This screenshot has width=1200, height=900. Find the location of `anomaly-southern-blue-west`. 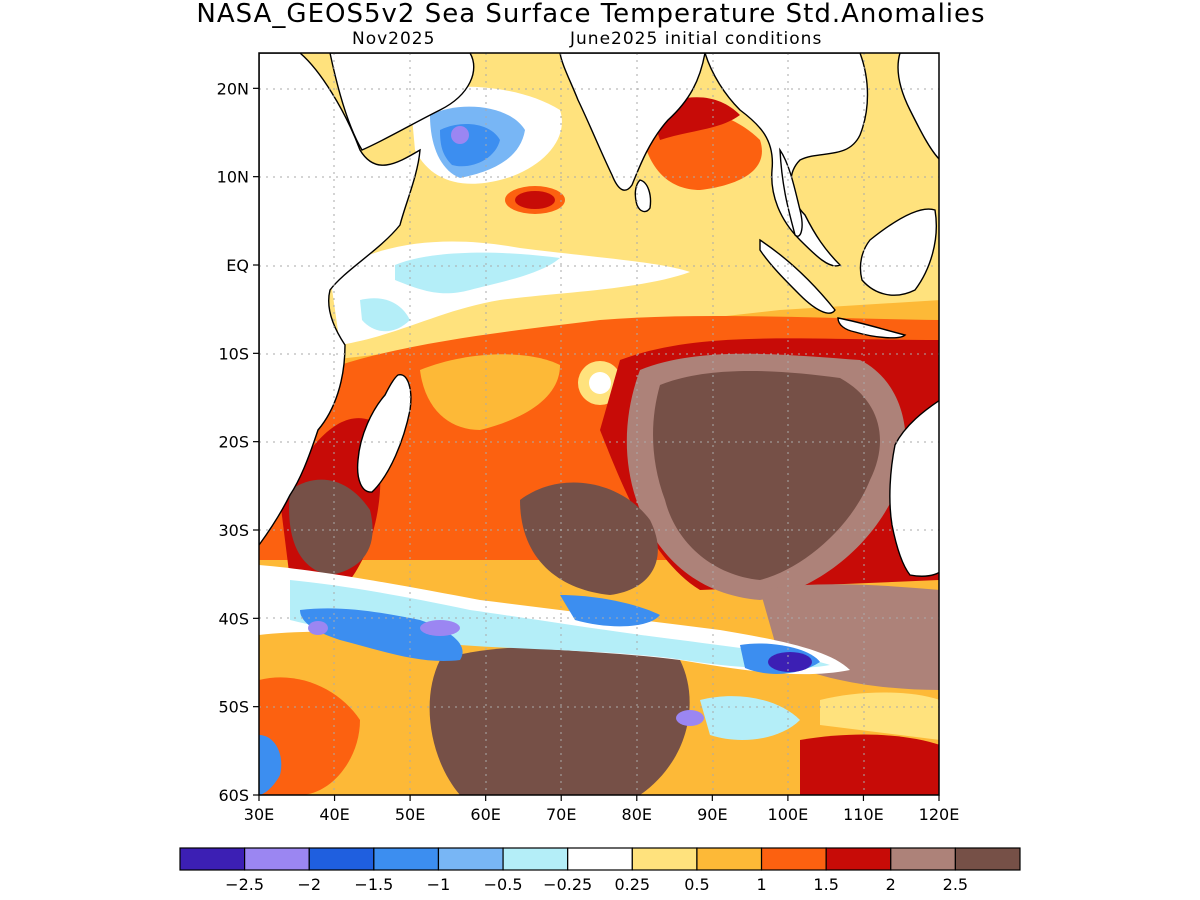

anomaly-southern-blue-west is located at coordinates (381, 634).